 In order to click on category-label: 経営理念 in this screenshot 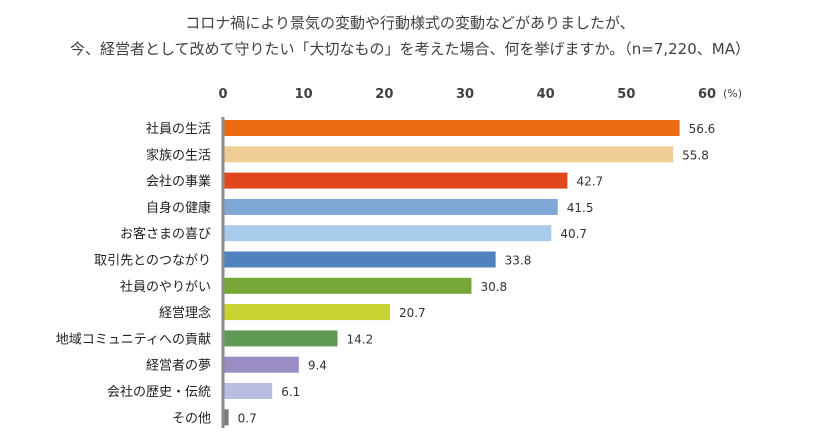, I will do `click(185, 313)`.